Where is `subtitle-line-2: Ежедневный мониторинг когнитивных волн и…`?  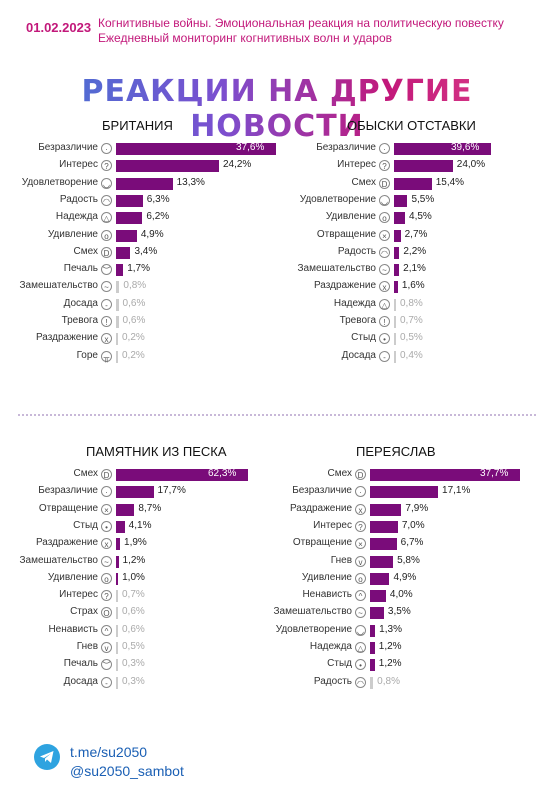
subtitle-line-2: Ежедневный мониторинг когнитивных волн и… is located at coordinates (245, 38).